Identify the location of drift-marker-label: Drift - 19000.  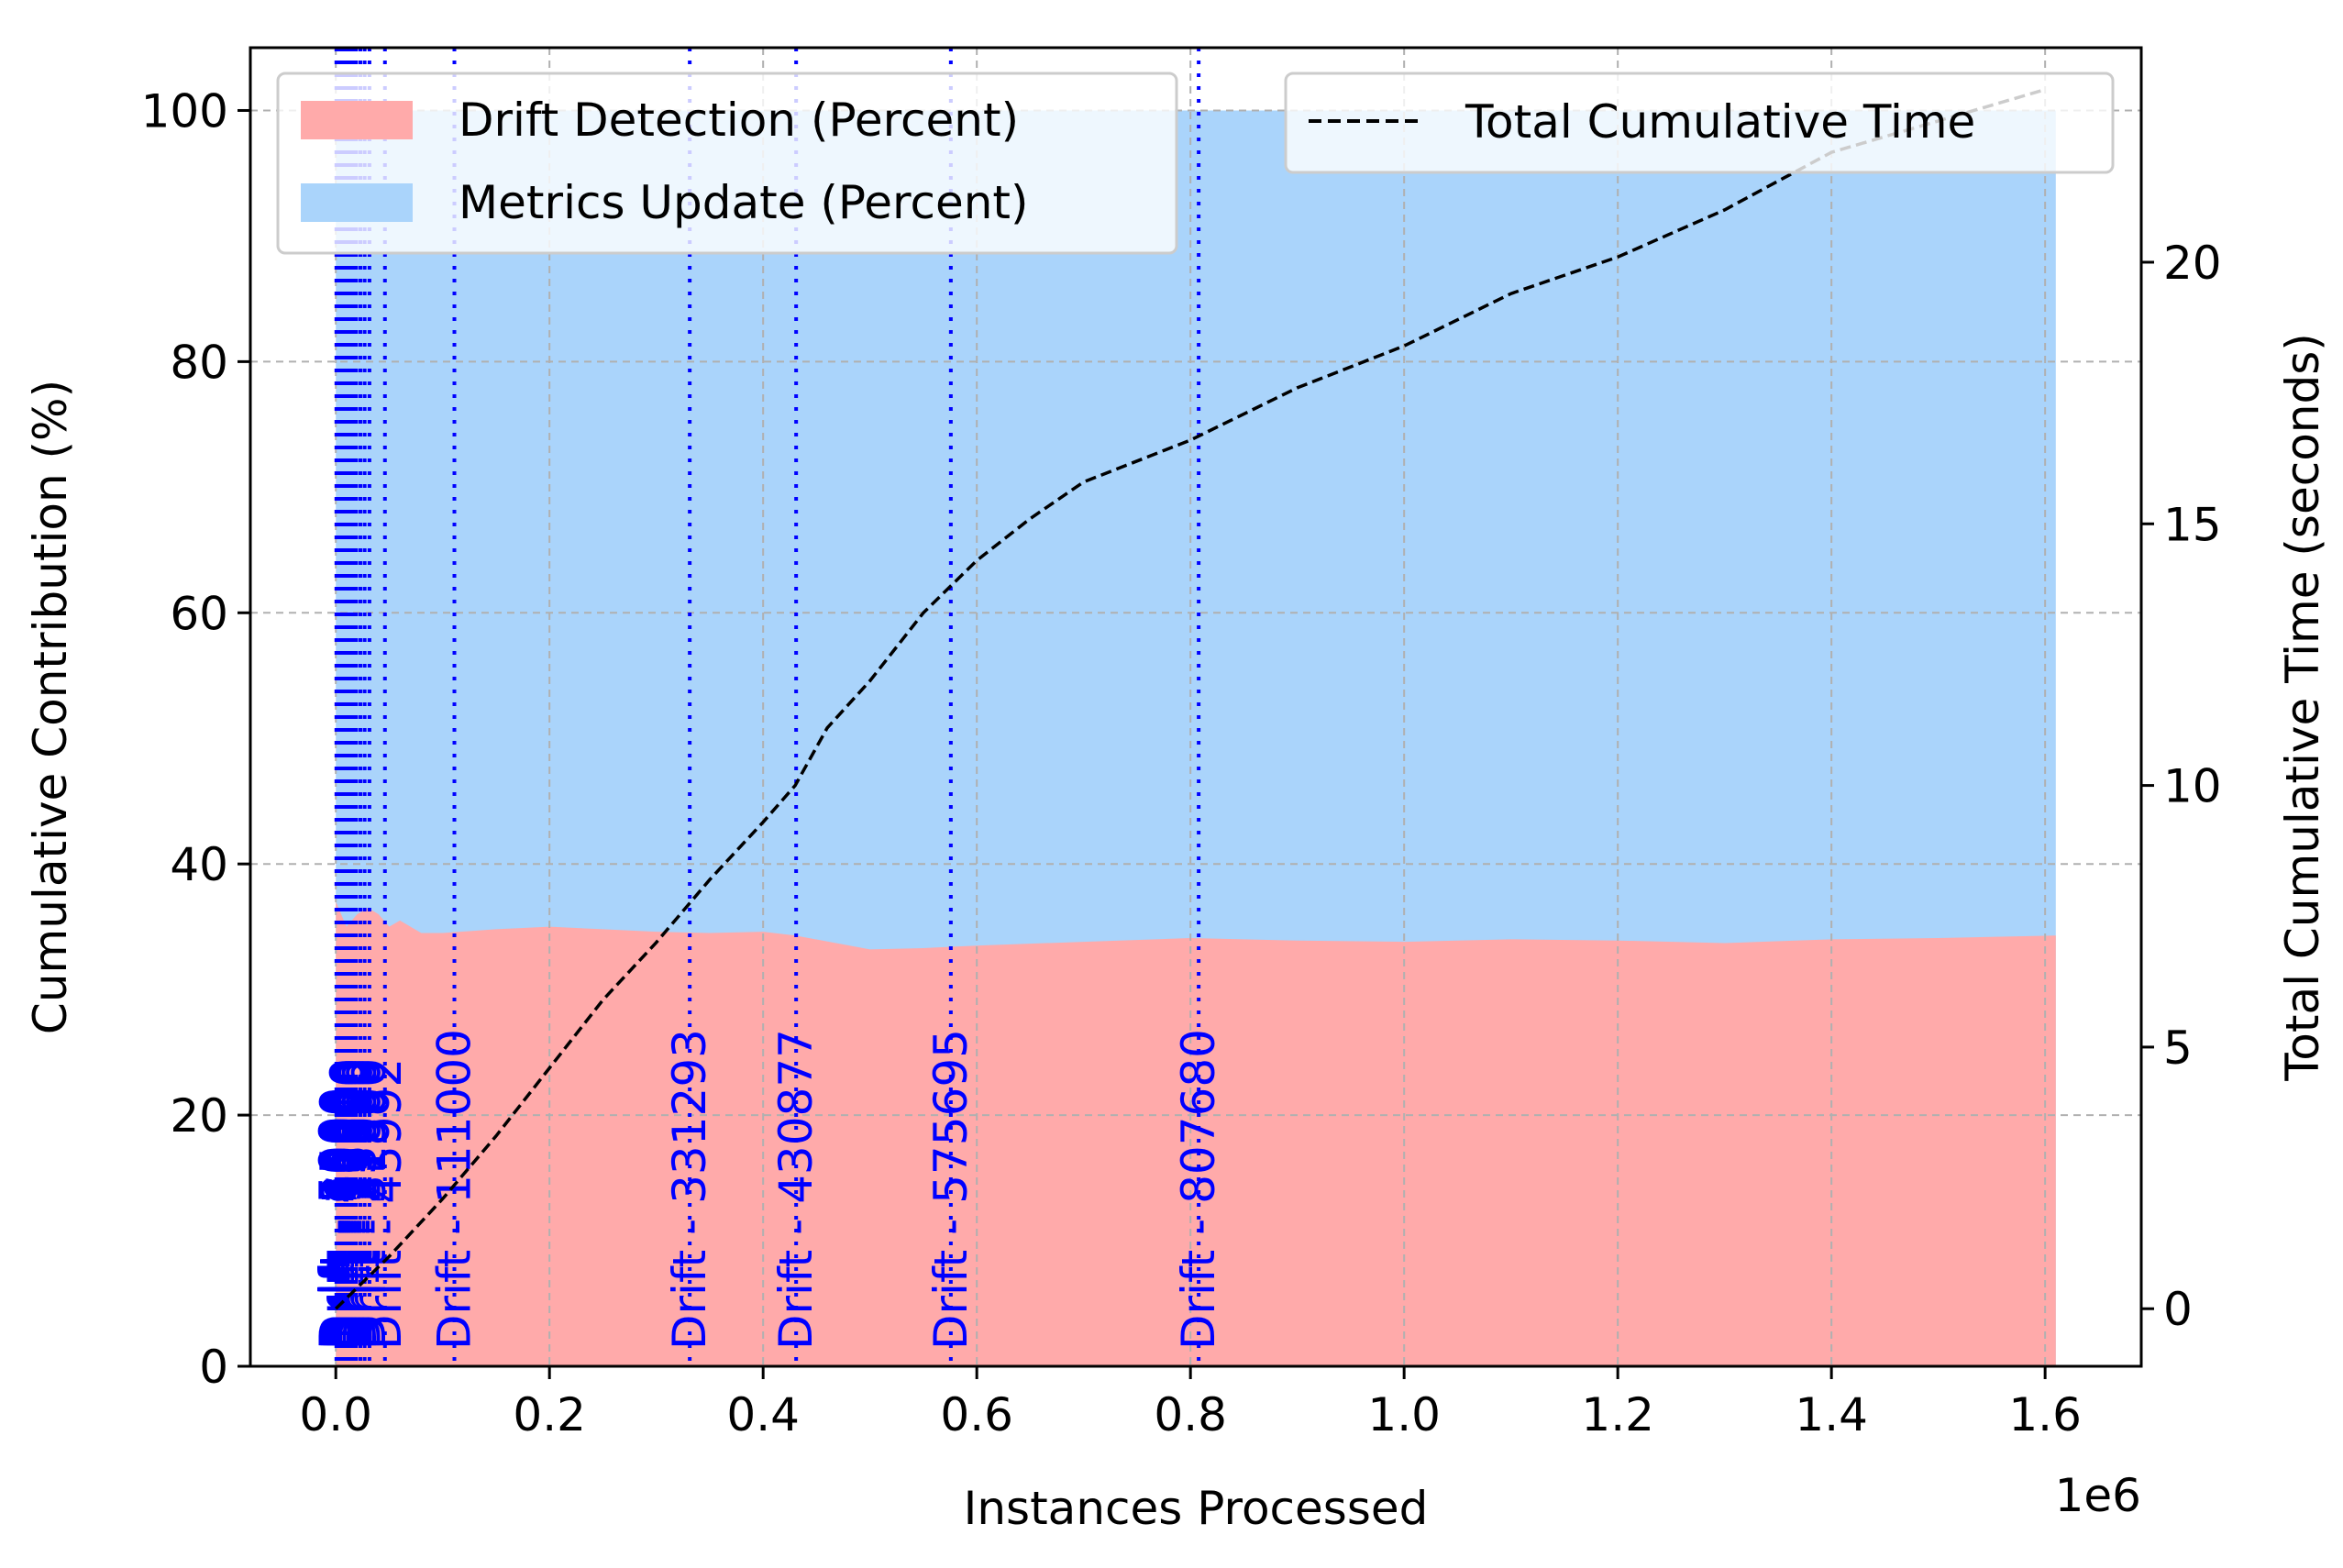
(355, 1204).